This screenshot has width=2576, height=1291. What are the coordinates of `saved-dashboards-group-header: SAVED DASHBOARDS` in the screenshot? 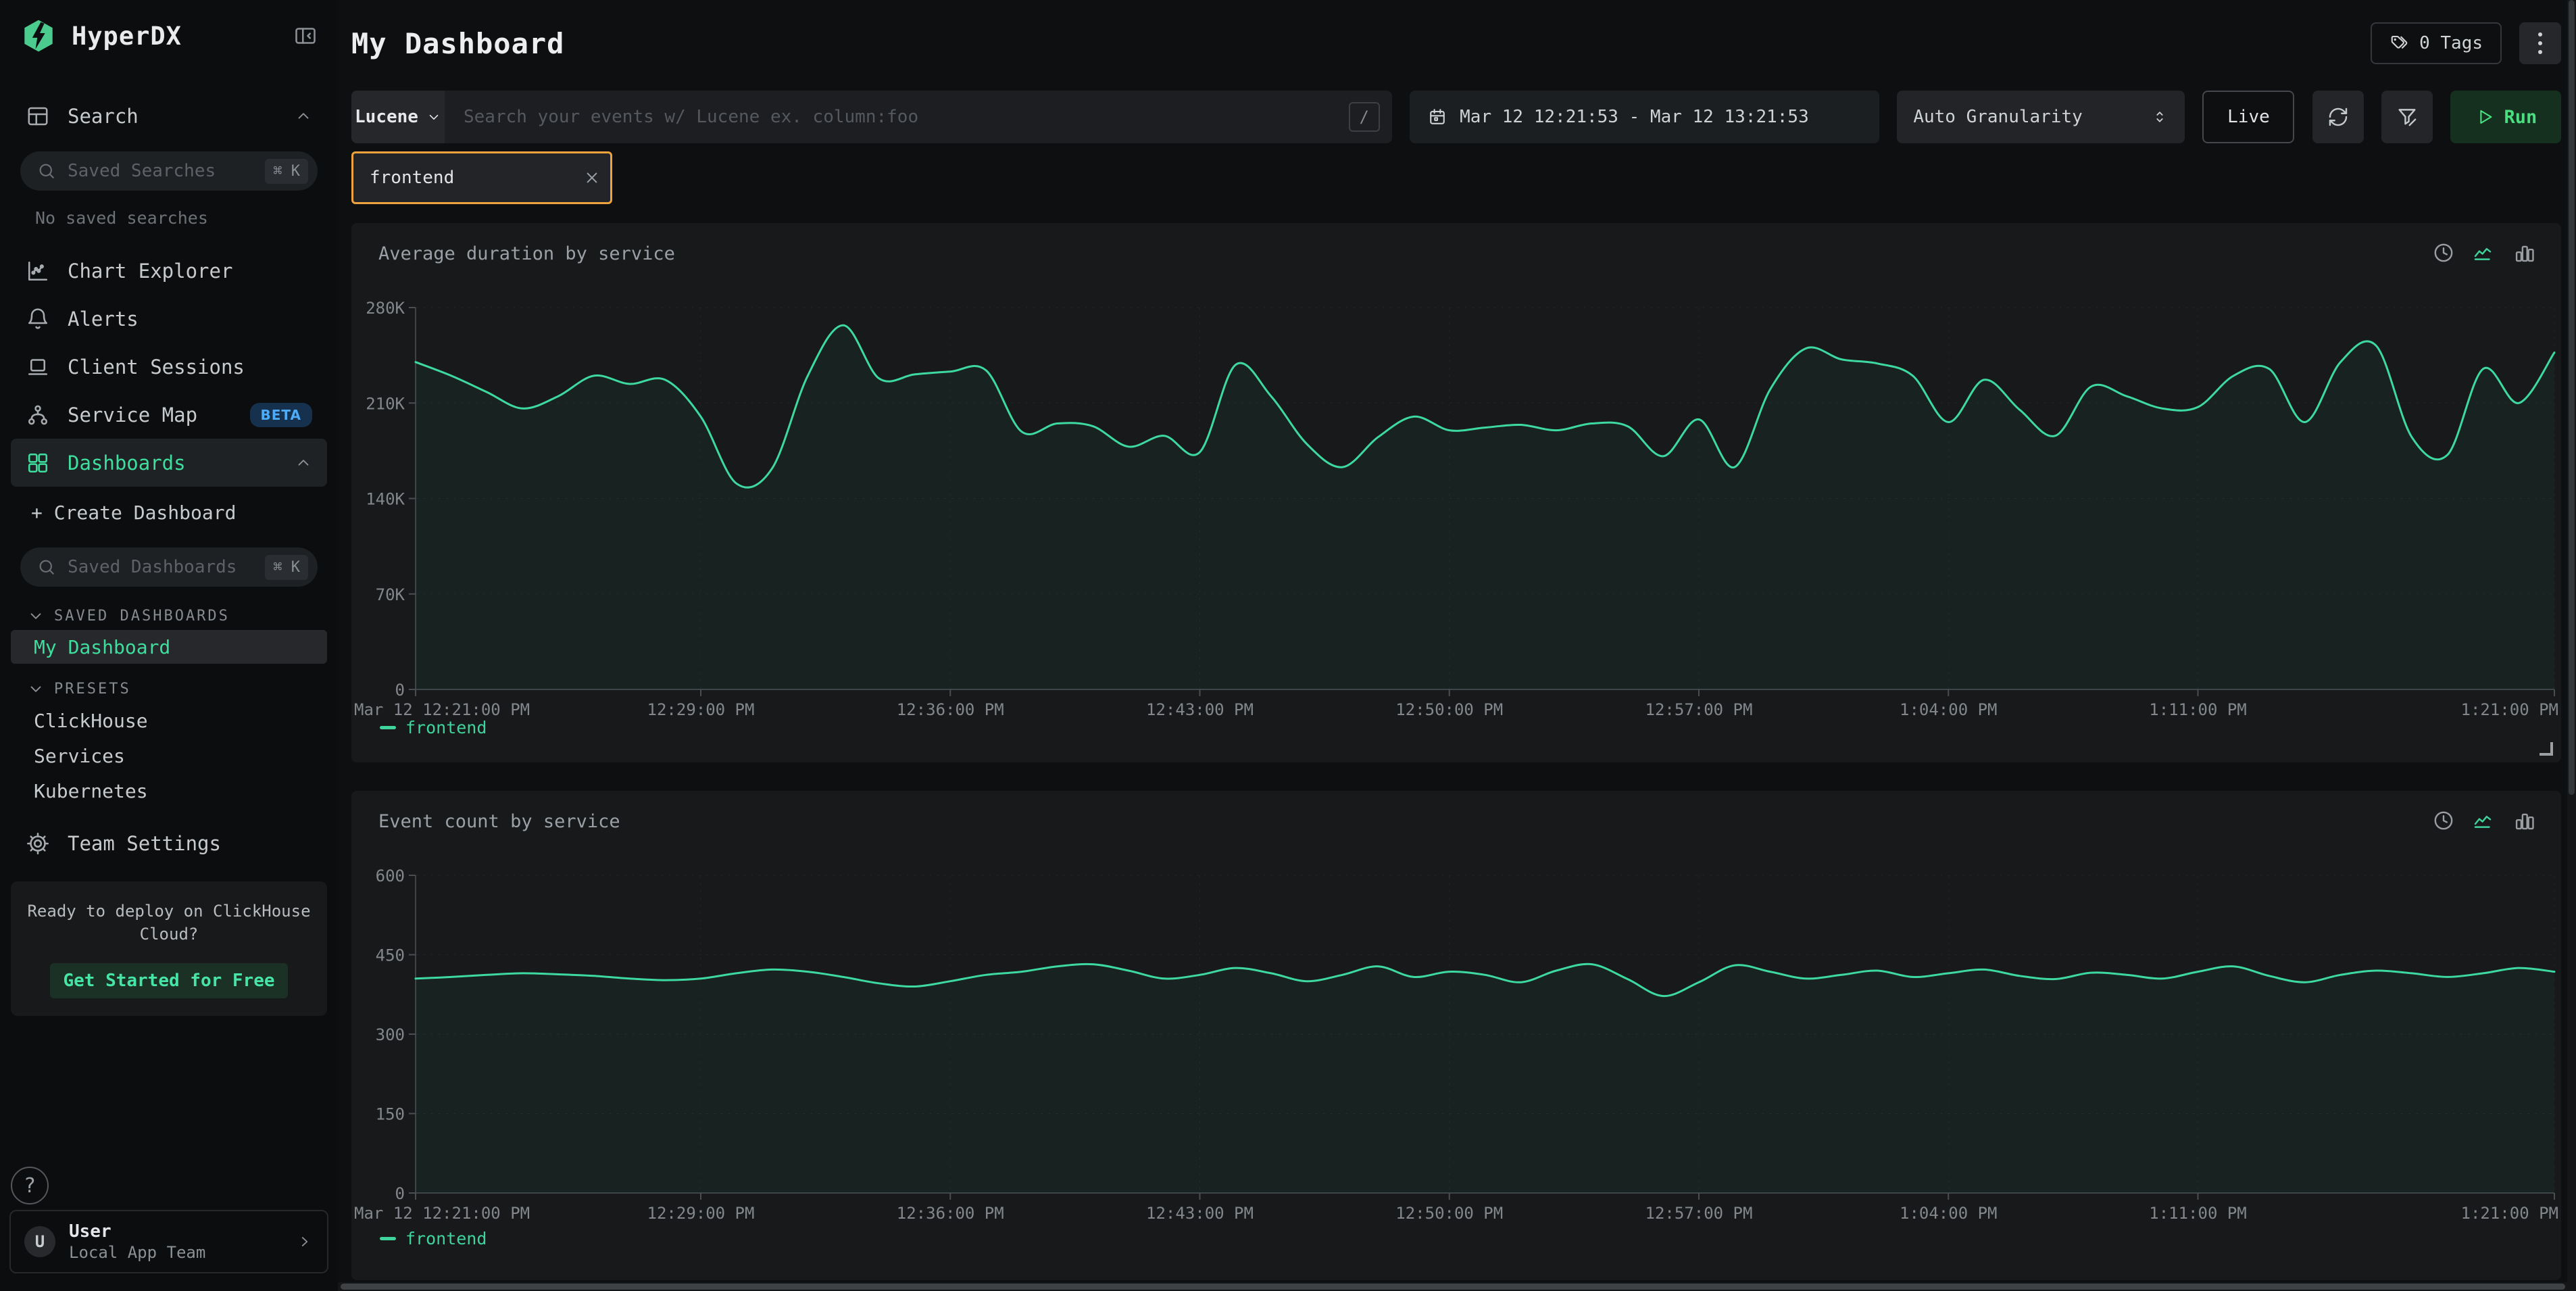 It's located at (169, 616).